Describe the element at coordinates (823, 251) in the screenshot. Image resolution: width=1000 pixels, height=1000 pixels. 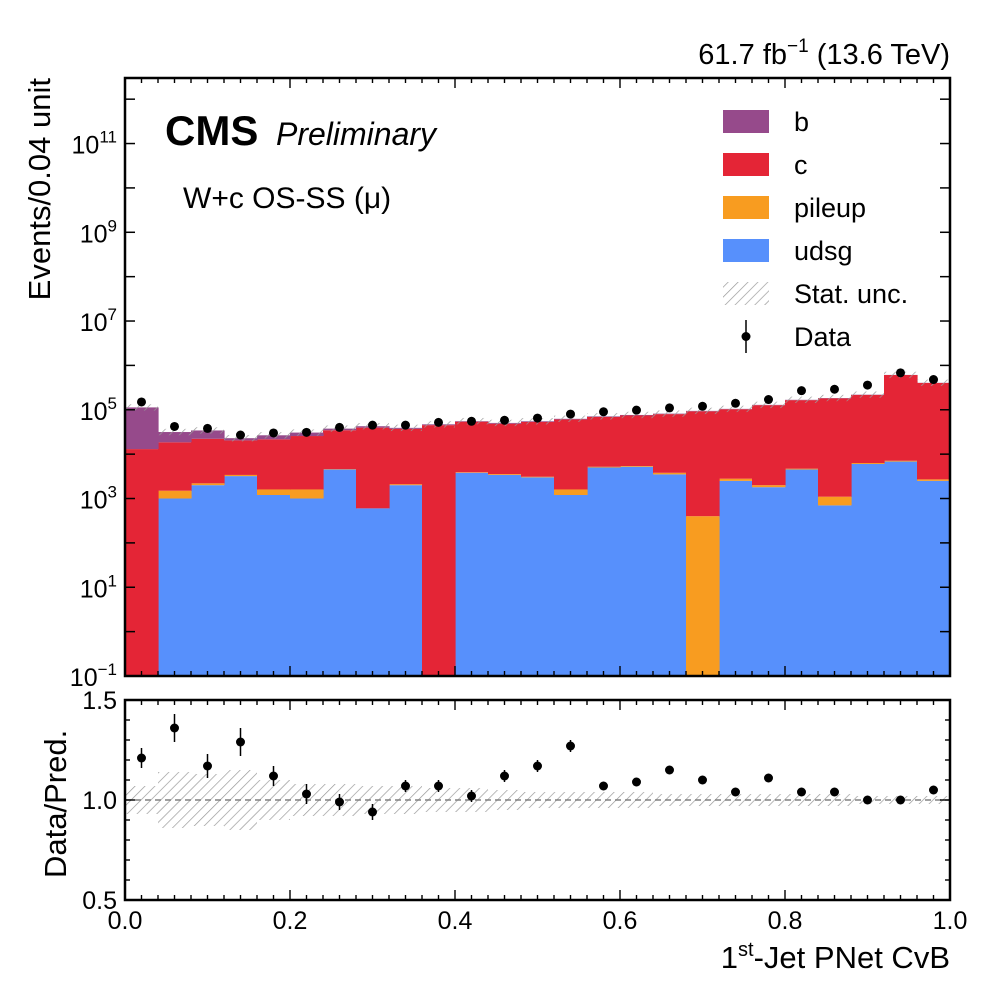
I see `legend-label: udsg` at that location.